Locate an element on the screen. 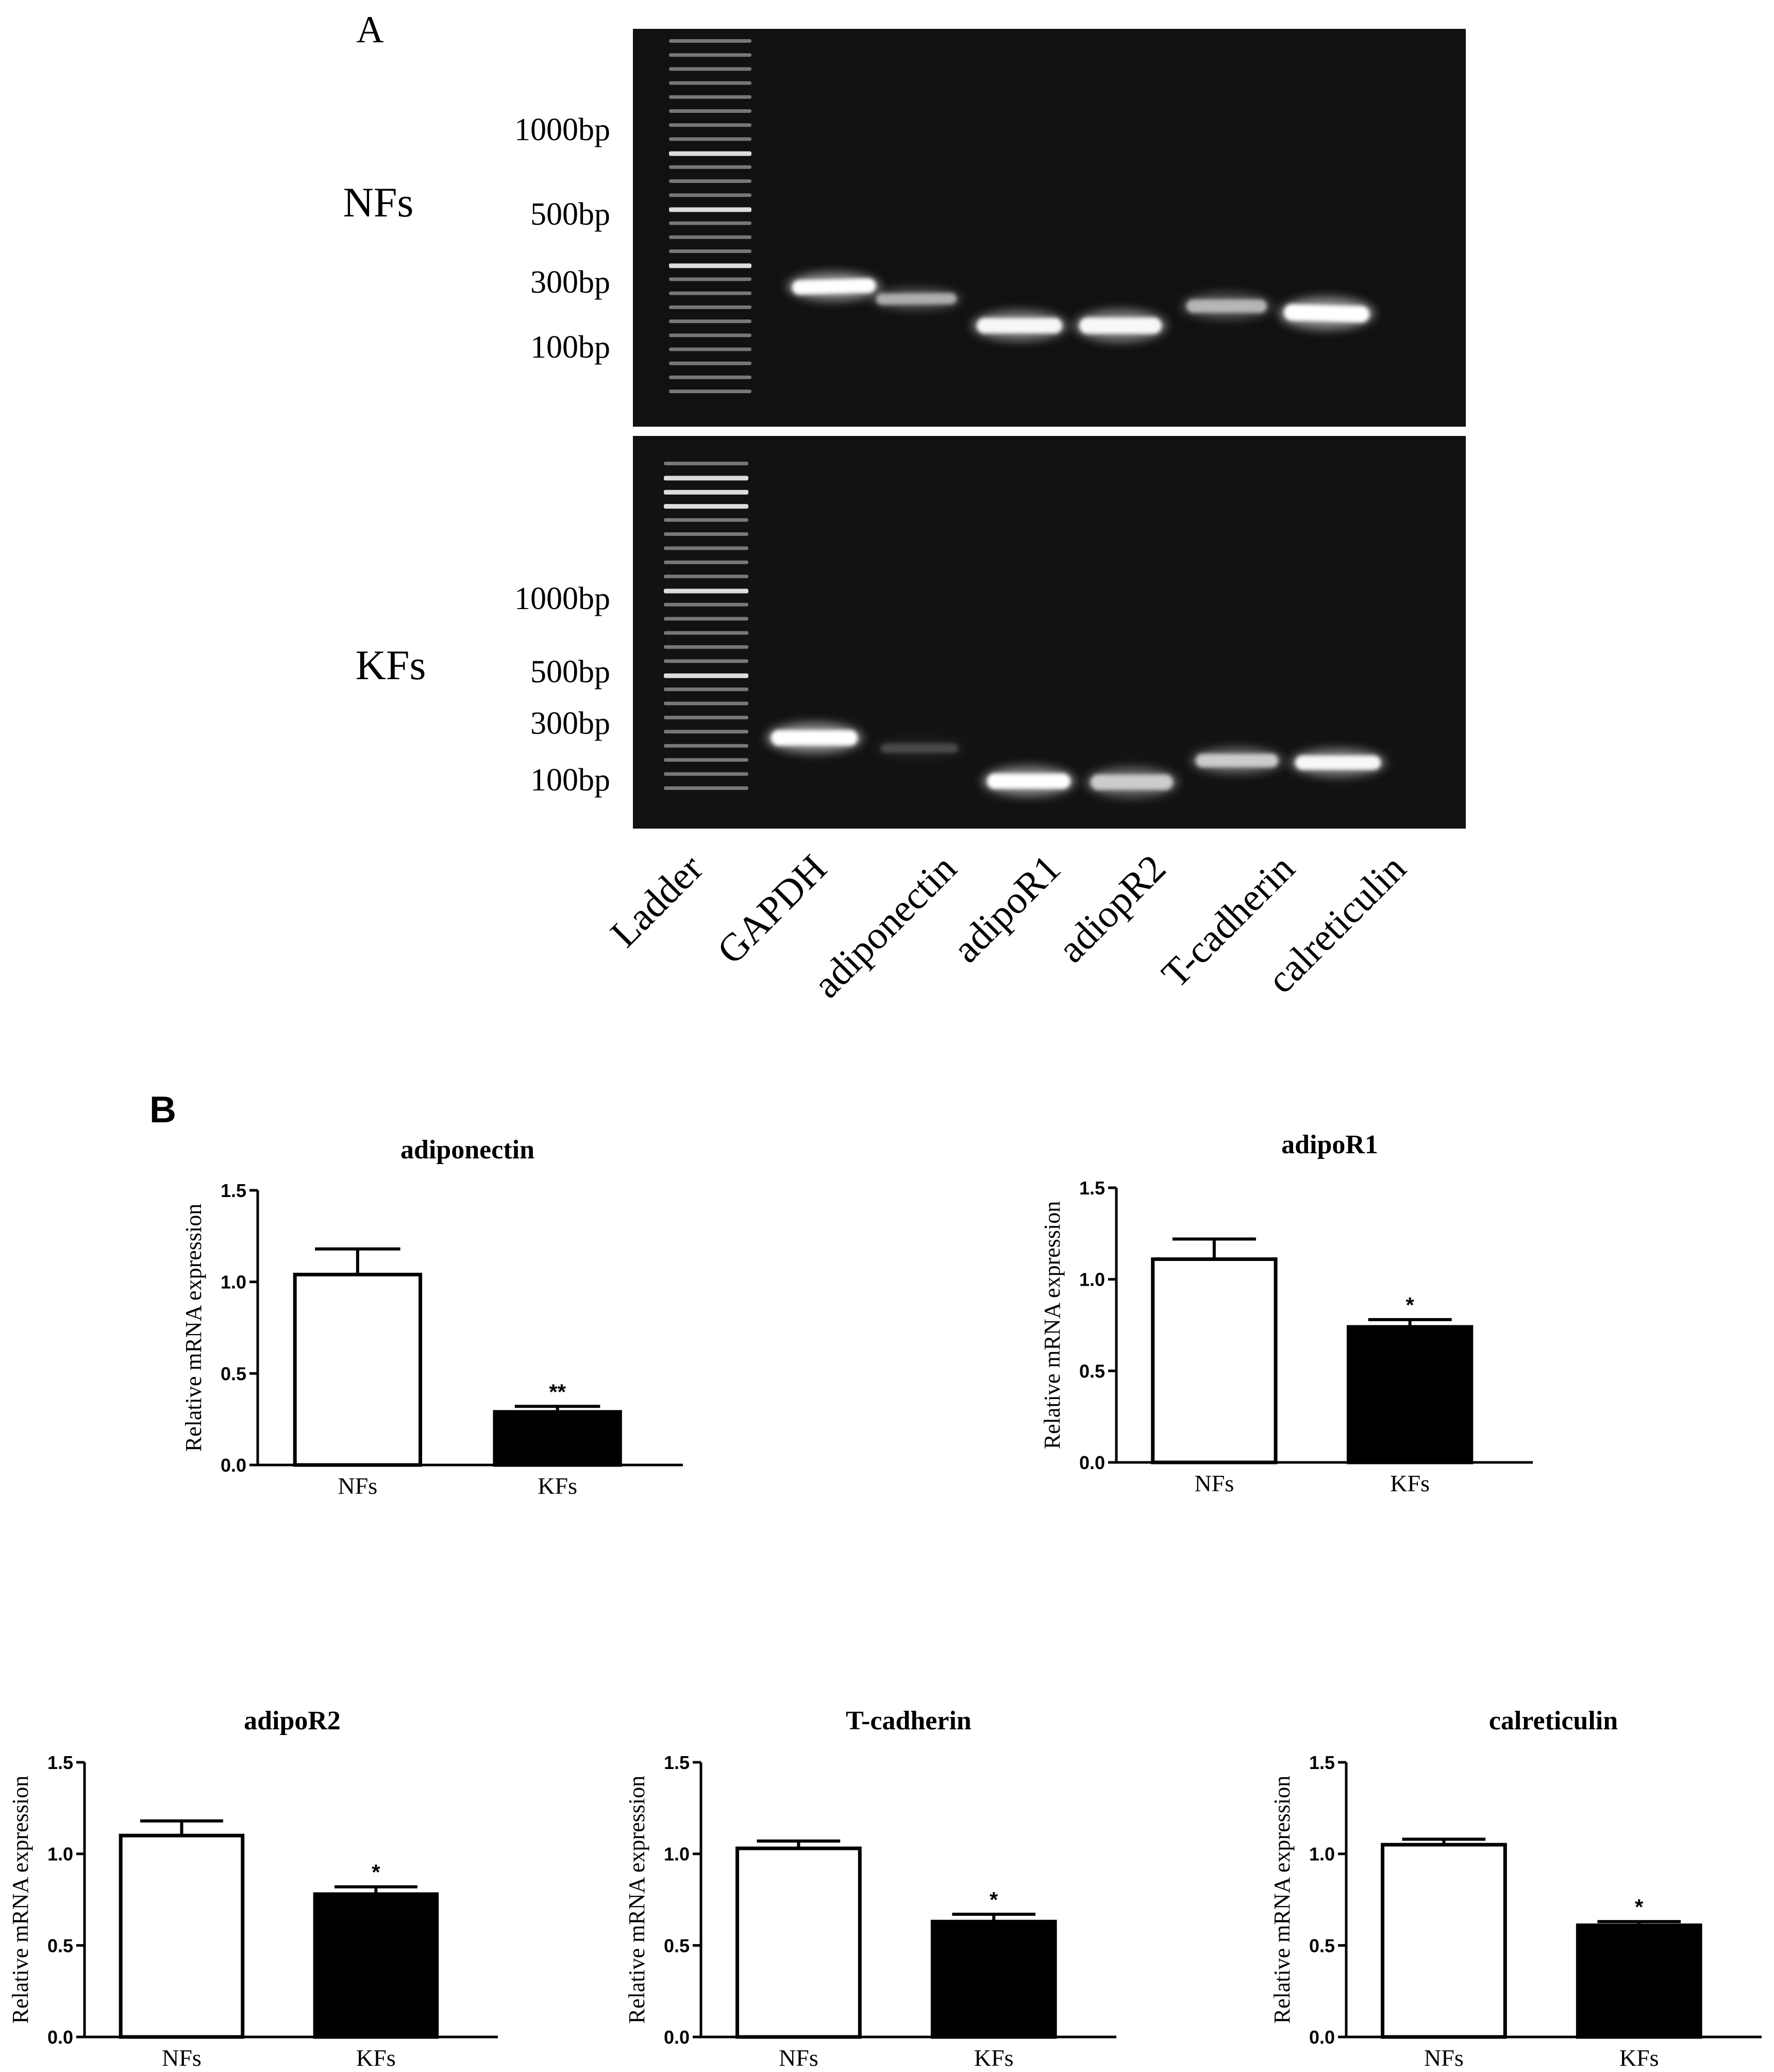  chart-title: adiponectin is located at coordinates (467, 1150).